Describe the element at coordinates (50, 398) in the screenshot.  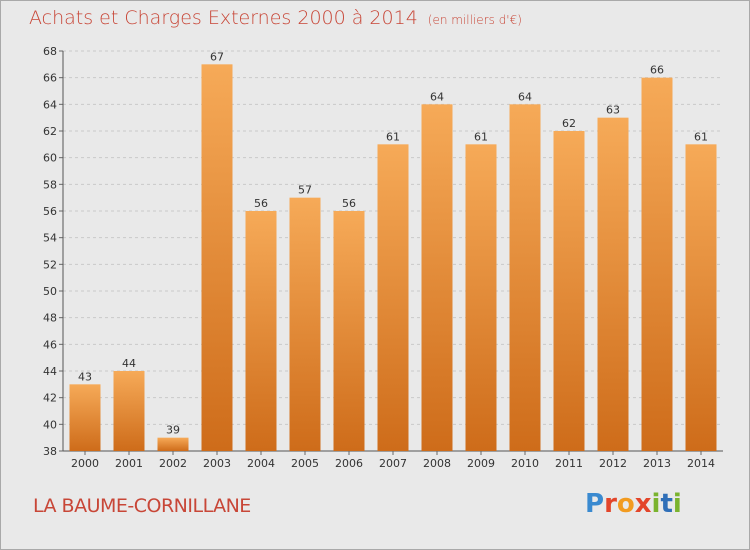
I see `y-tick-label: 42` at that location.